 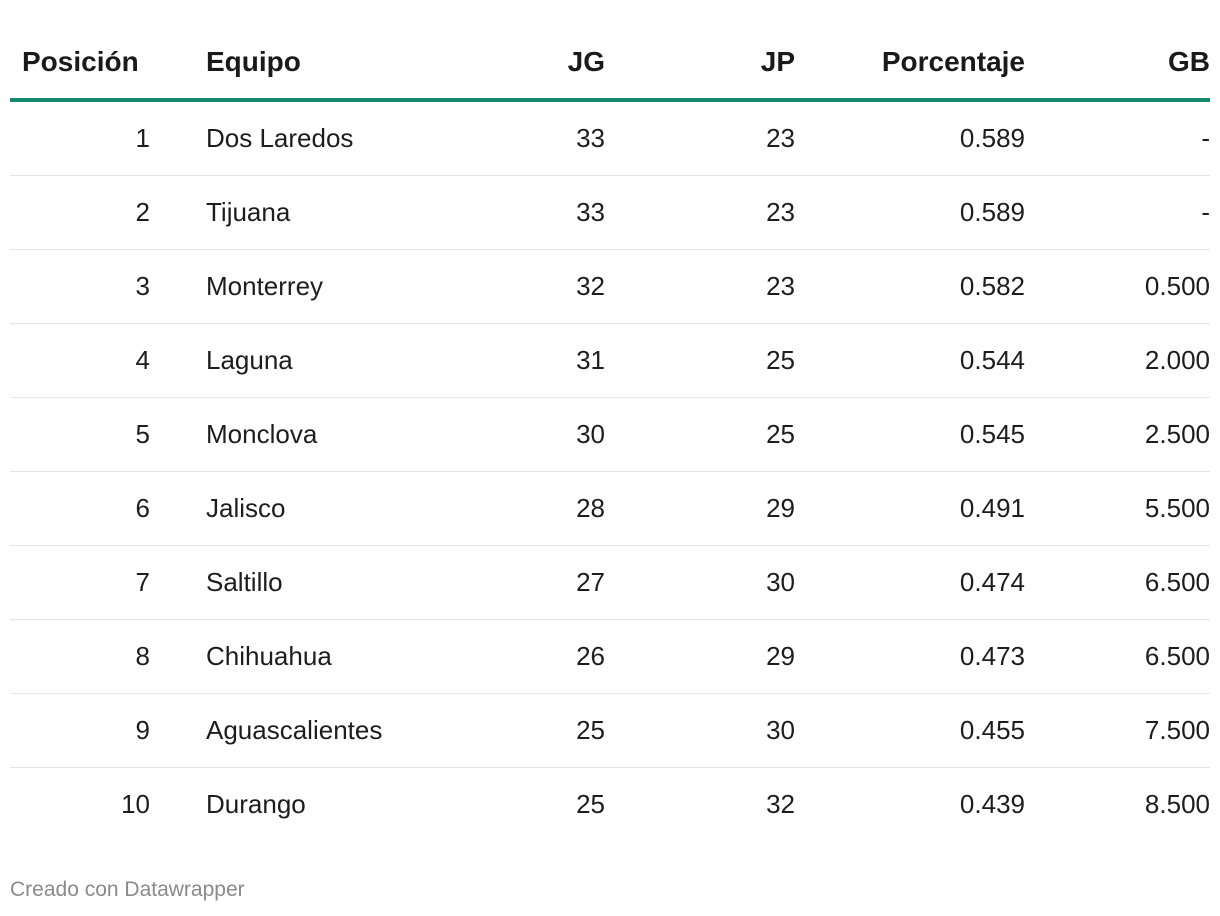 What do you see at coordinates (1177, 804) in the screenshot?
I see `cell-gb: 8.500` at bounding box center [1177, 804].